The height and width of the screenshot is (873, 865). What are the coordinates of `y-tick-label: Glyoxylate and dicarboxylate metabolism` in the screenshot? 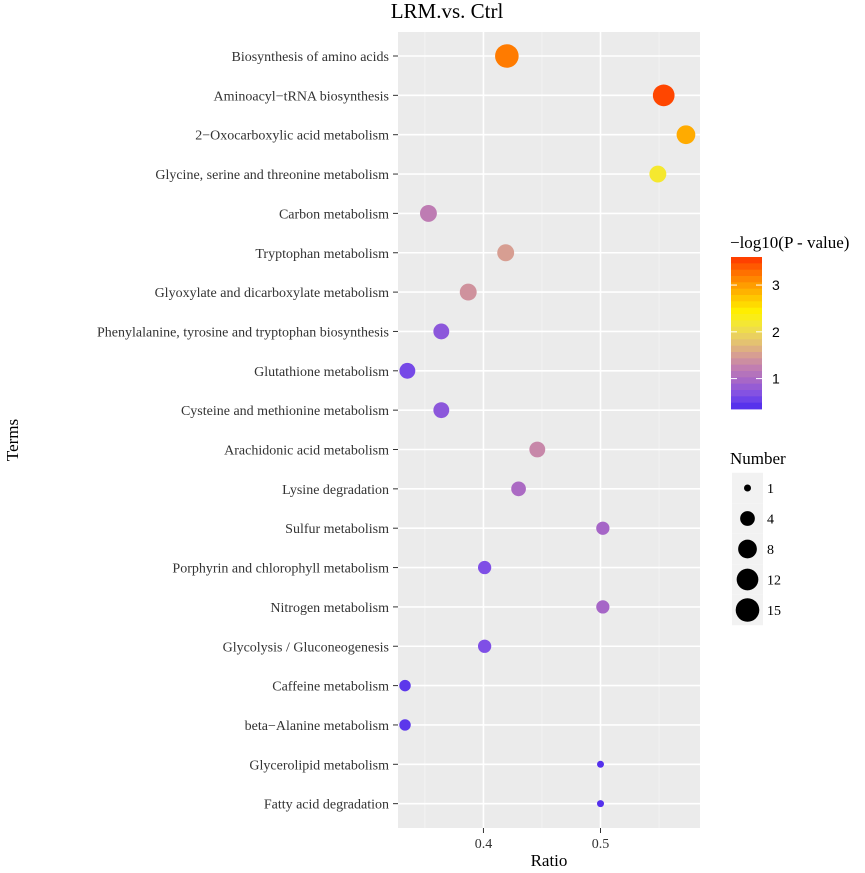 It's located at (272, 293).